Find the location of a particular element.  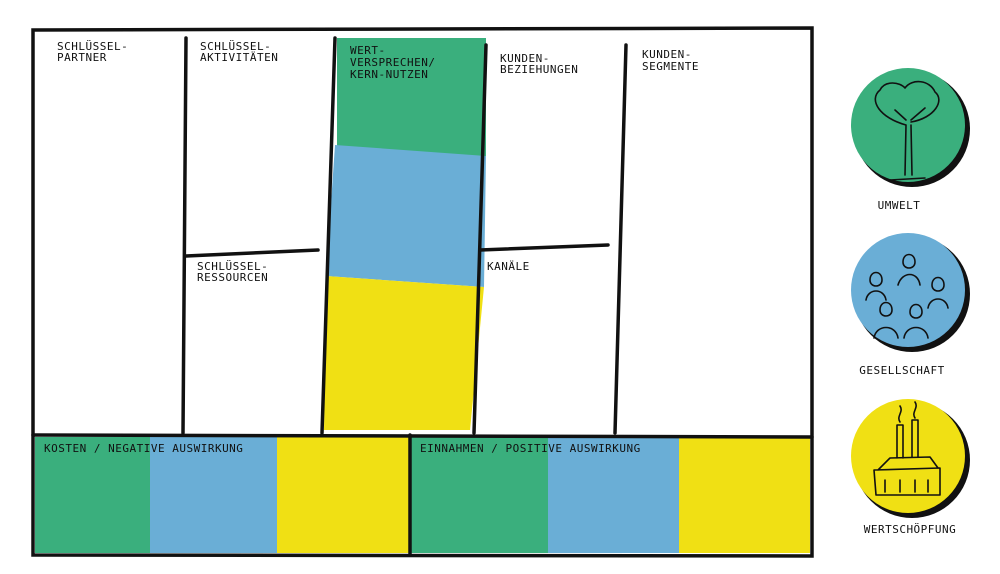

impact-label: WERTSCHÖPFUNG is located at coordinates (910, 529).